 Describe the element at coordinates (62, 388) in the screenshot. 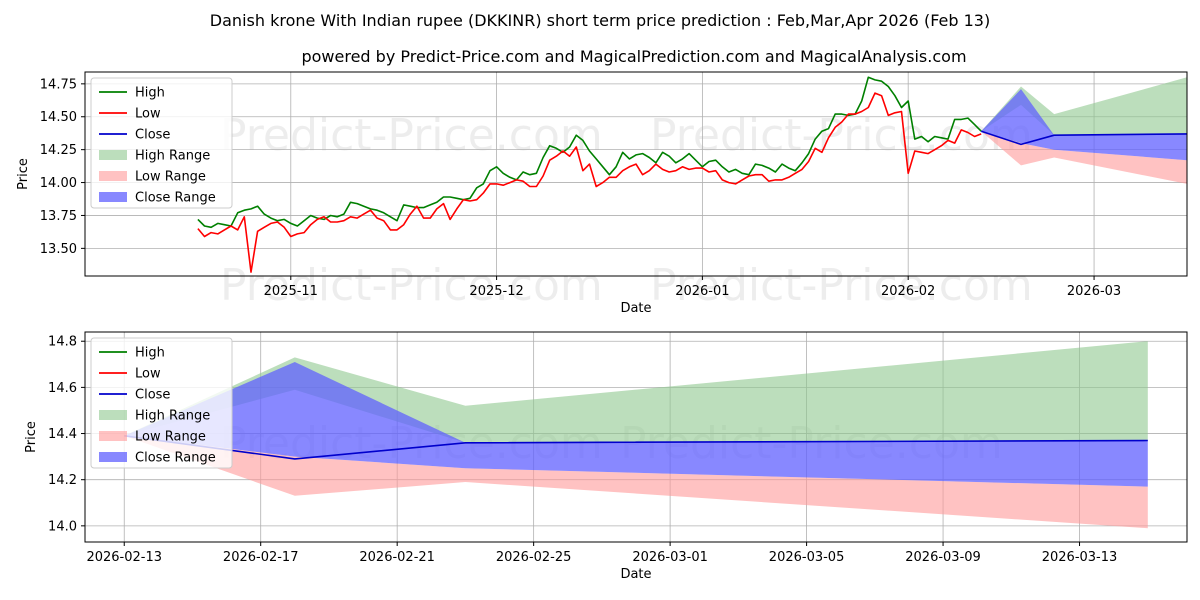

I see `y-tick-label: 14.6` at that location.